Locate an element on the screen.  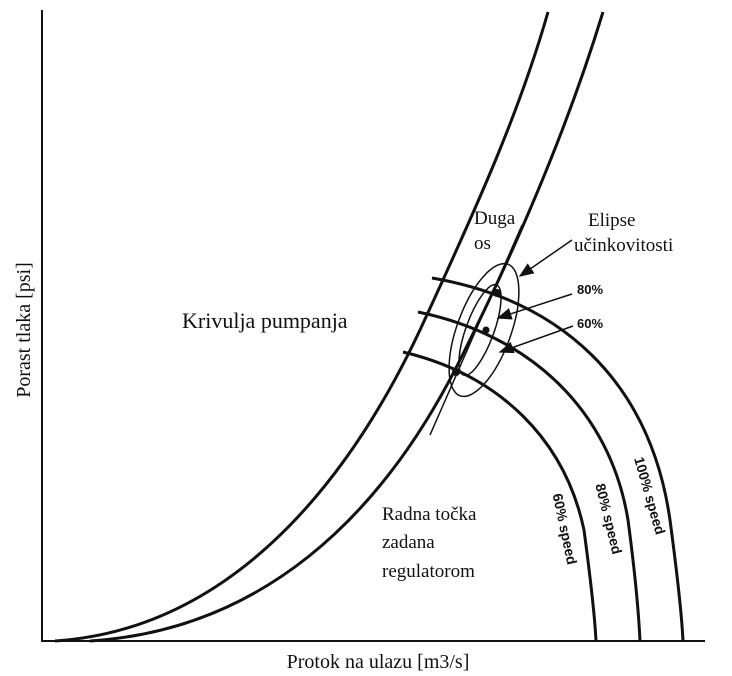
long-axis-line is located at coordinates (476, 330).